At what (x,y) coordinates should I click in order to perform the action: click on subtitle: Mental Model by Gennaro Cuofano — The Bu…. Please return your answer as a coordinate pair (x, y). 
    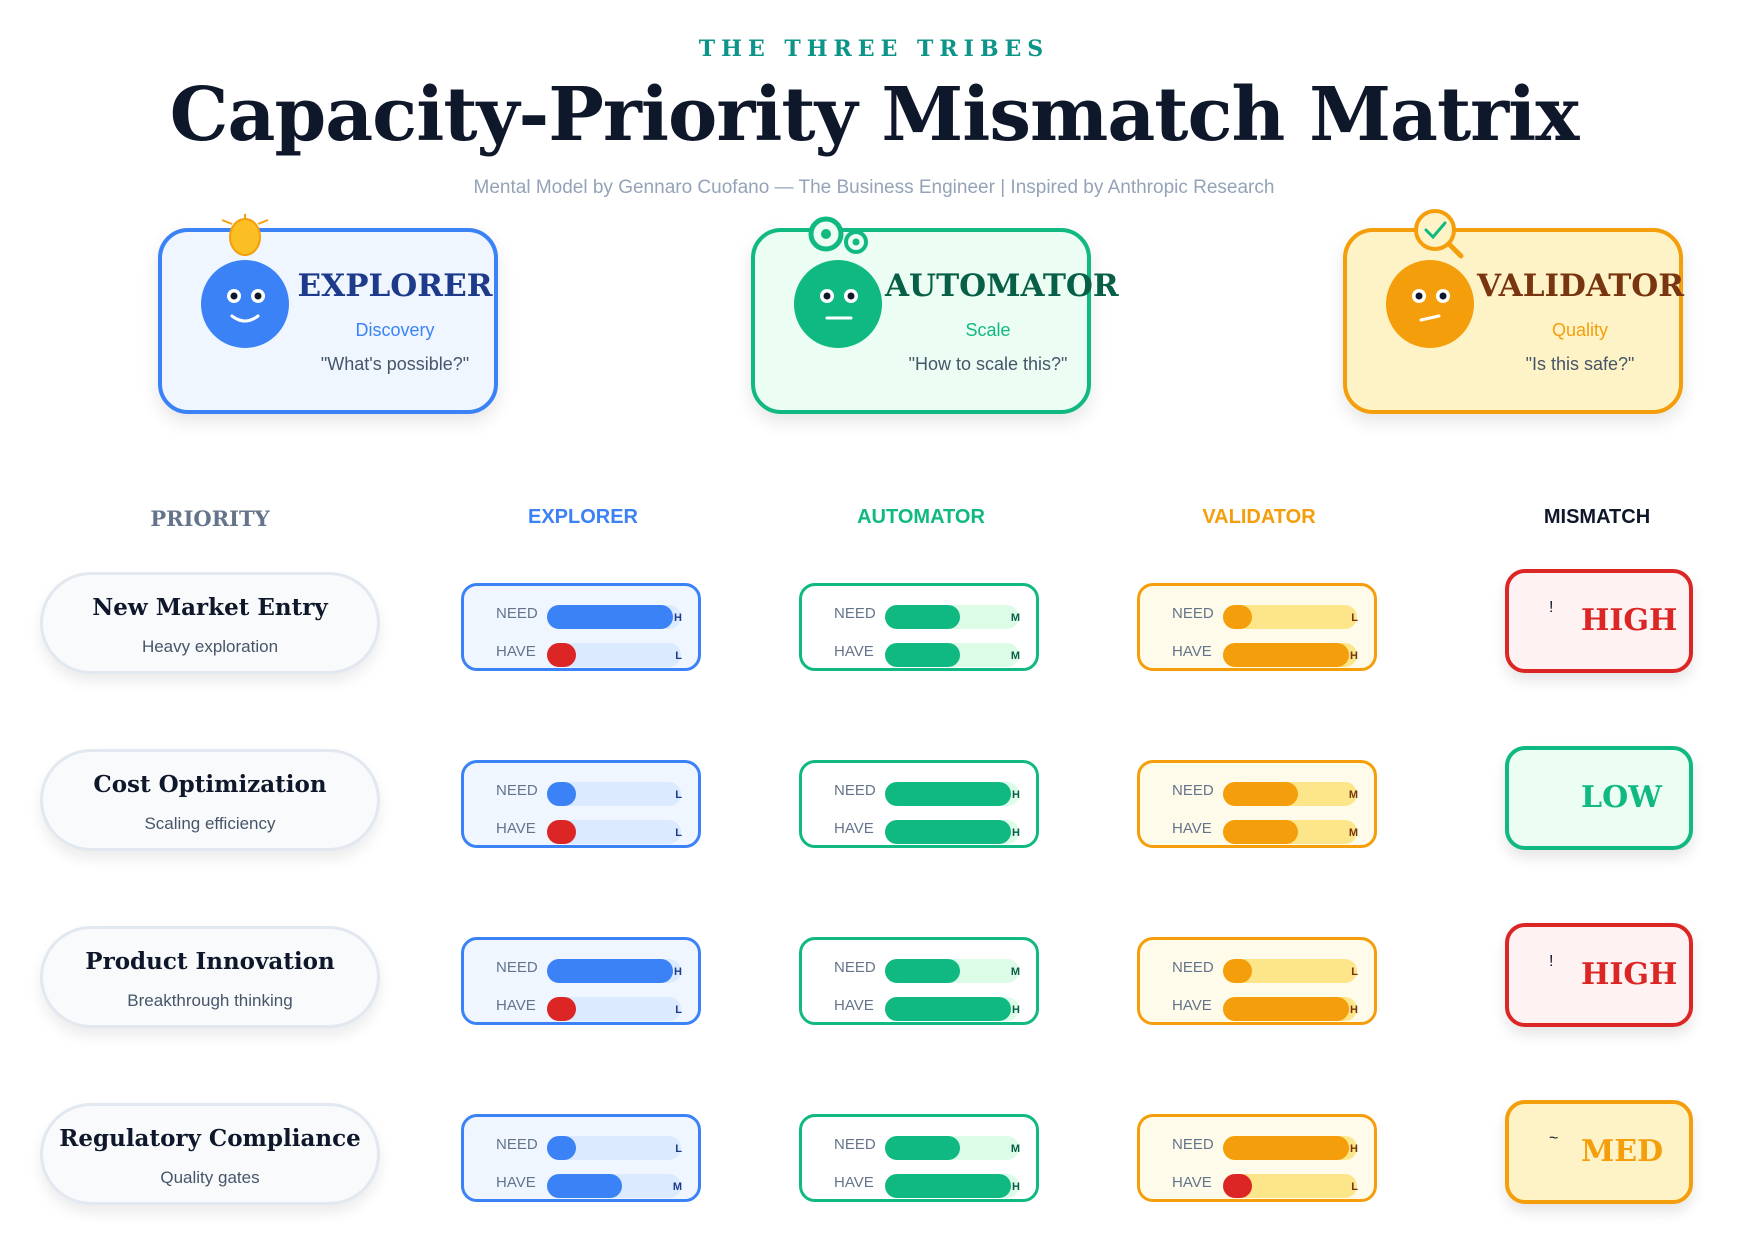
    Looking at the image, I should click on (874, 187).